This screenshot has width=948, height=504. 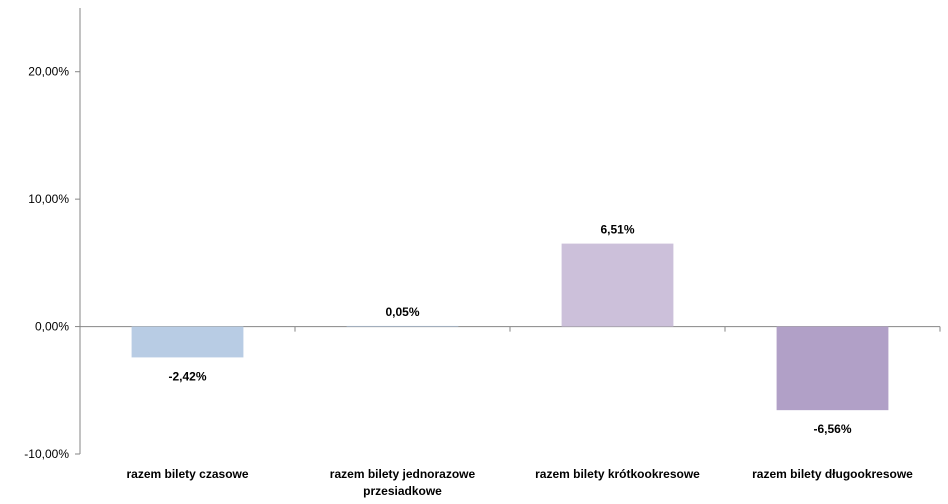 I want to click on category-label-line: razem bilety jednorazowe, so click(x=403, y=474).